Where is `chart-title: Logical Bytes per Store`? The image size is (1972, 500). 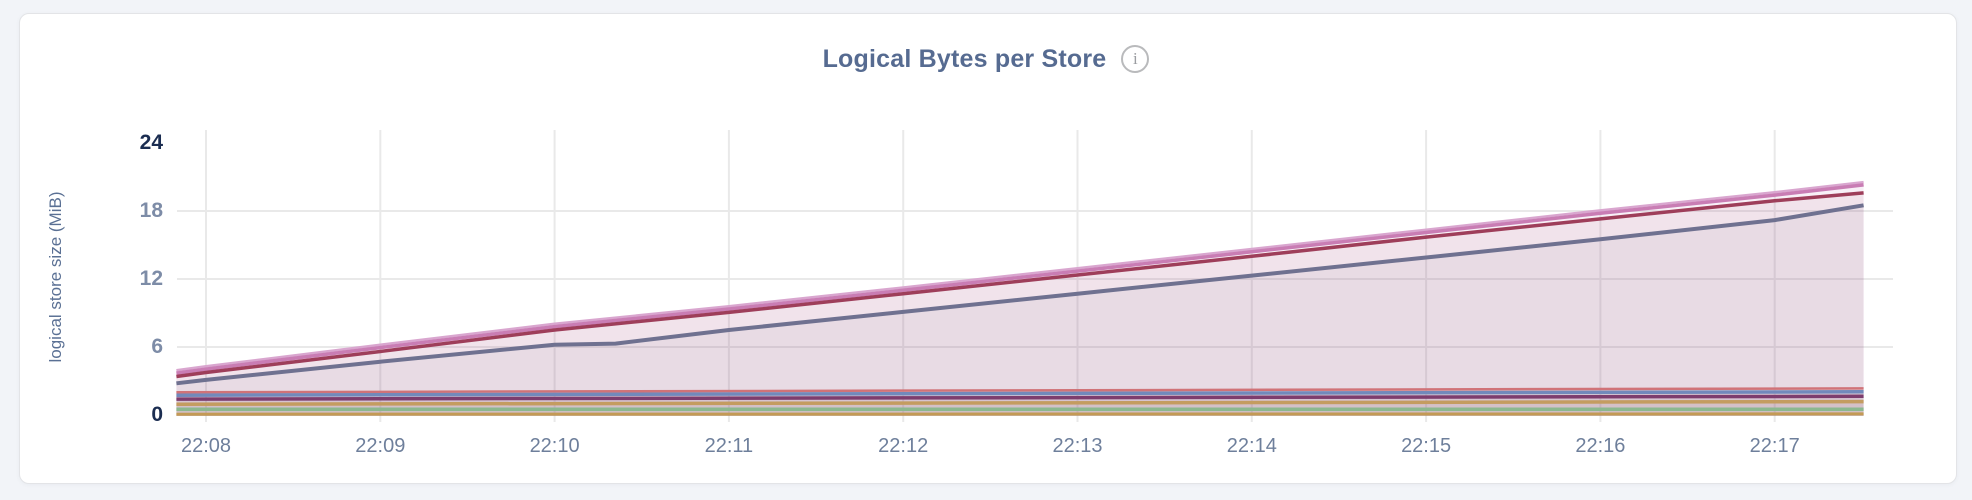
chart-title: Logical Bytes per Store is located at coordinates (964, 58).